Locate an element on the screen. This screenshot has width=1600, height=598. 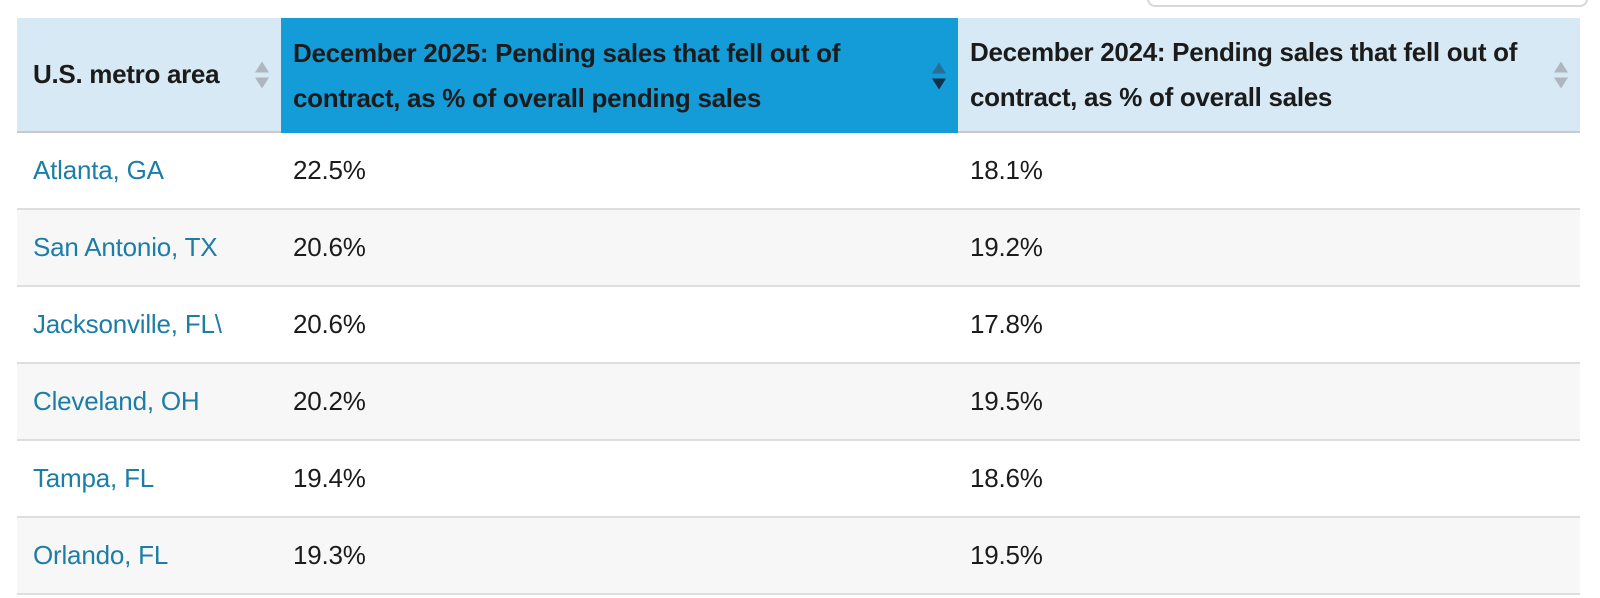
dec2024-value: 19.2% is located at coordinates (1006, 247).